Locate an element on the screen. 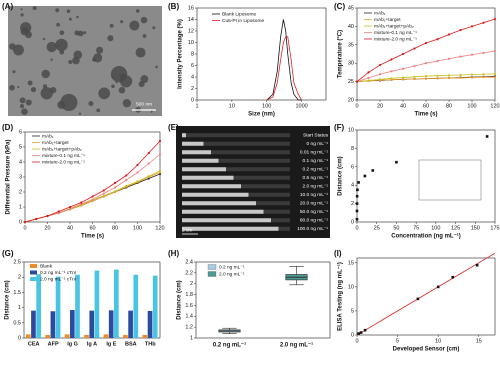 Image resolution: width=500 pixels, height=368 pixels. legend-label: 2.0 ng mL⁻¹ cTnI is located at coordinates (58, 279).